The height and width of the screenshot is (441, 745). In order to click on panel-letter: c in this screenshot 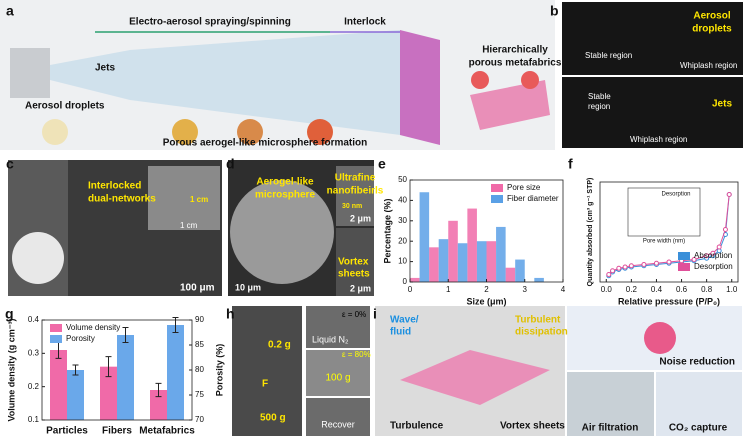, I will do `click(10, 164)`.